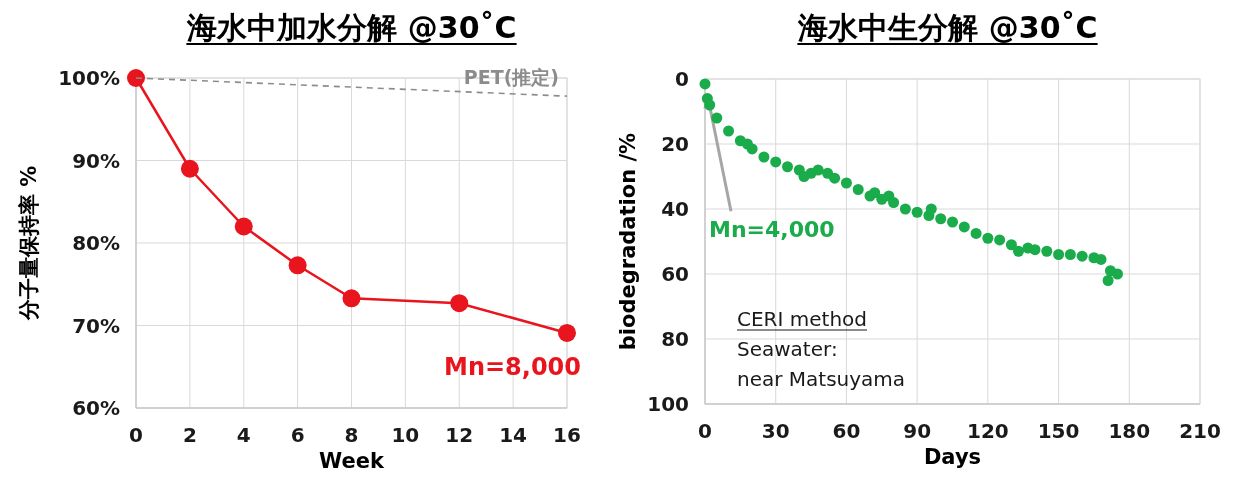 The width and height of the screenshot is (1234, 482). I want to click on y-tick-label: 80%, so click(96, 243).